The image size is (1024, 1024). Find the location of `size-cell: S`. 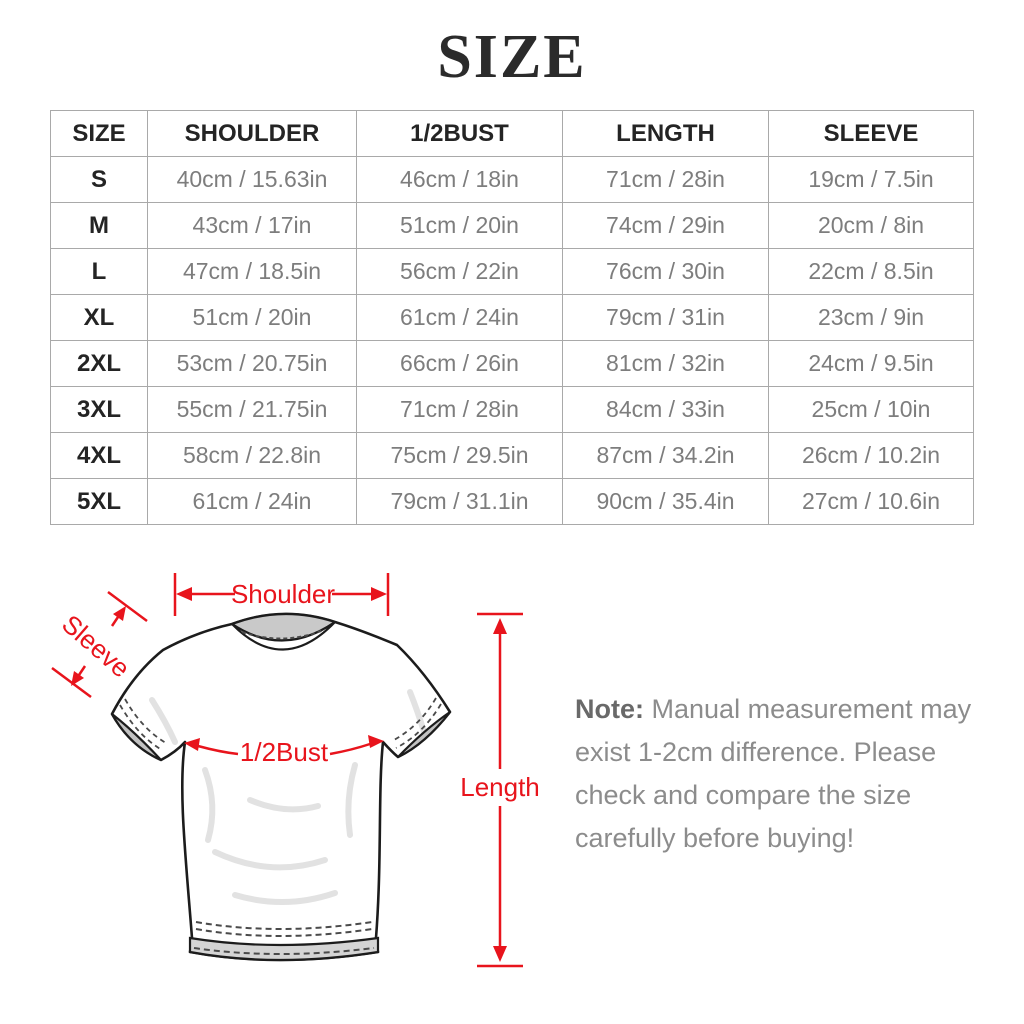

size-cell: S is located at coordinates (99, 179).